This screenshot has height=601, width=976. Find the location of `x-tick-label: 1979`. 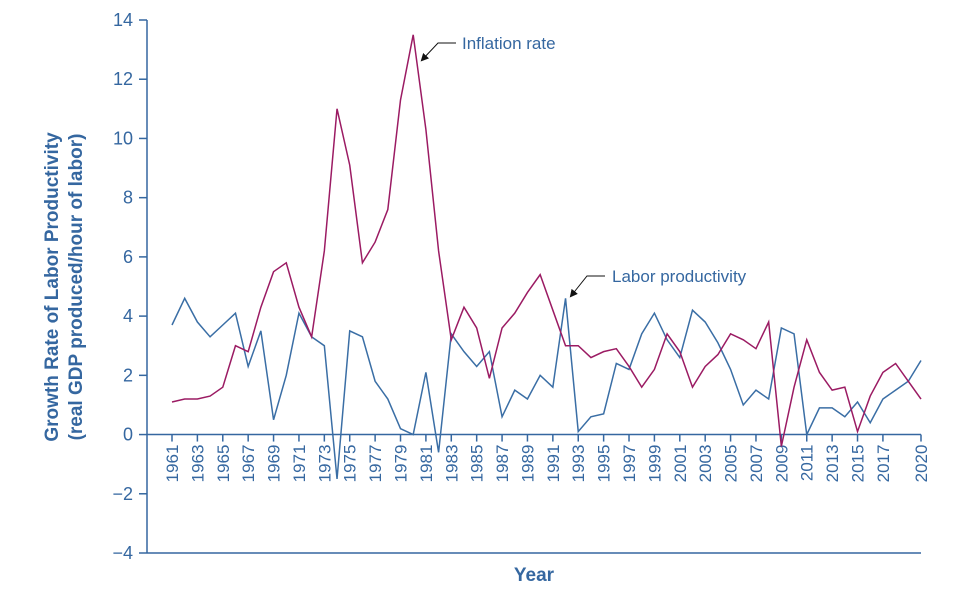

x-tick-label: 1979 is located at coordinates (401, 464).